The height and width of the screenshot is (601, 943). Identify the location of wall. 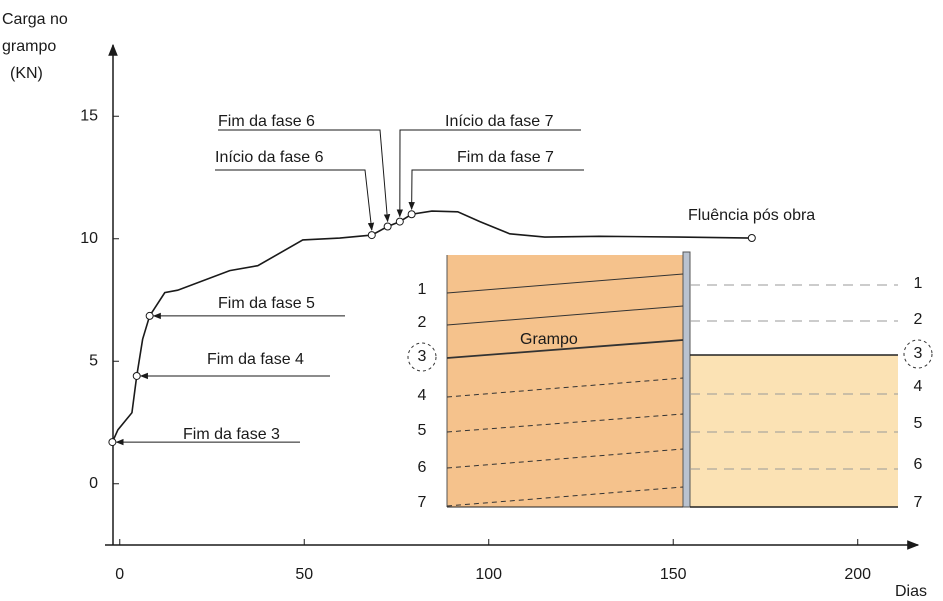
(686, 379).